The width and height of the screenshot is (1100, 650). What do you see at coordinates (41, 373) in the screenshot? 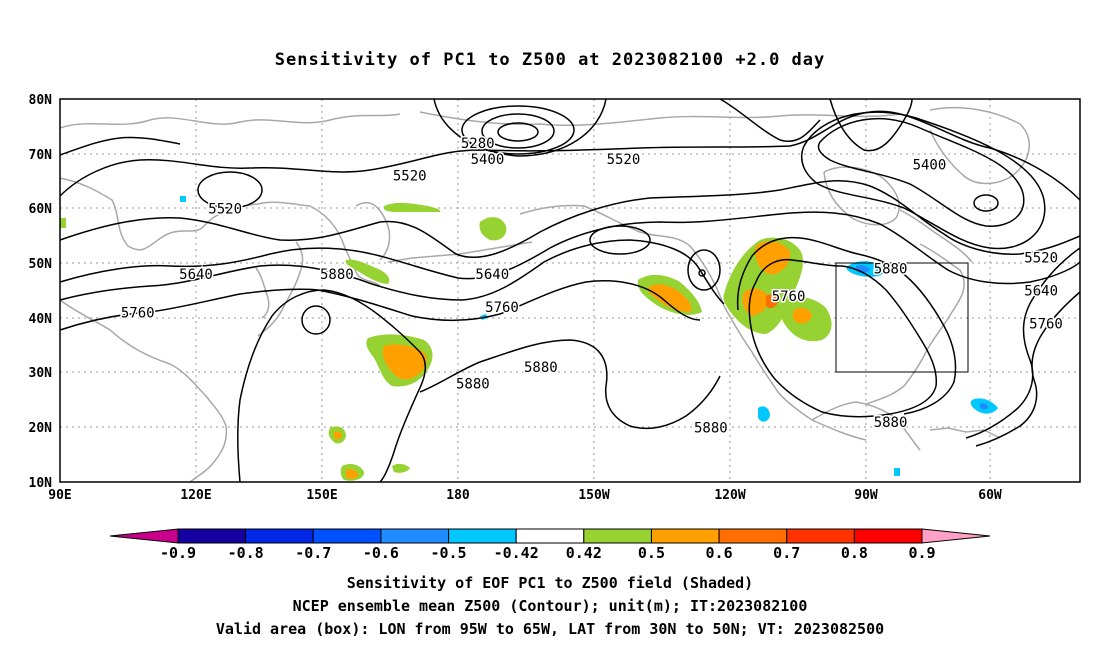
I see `lat-label-30n: 30N` at bounding box center [41, 373].